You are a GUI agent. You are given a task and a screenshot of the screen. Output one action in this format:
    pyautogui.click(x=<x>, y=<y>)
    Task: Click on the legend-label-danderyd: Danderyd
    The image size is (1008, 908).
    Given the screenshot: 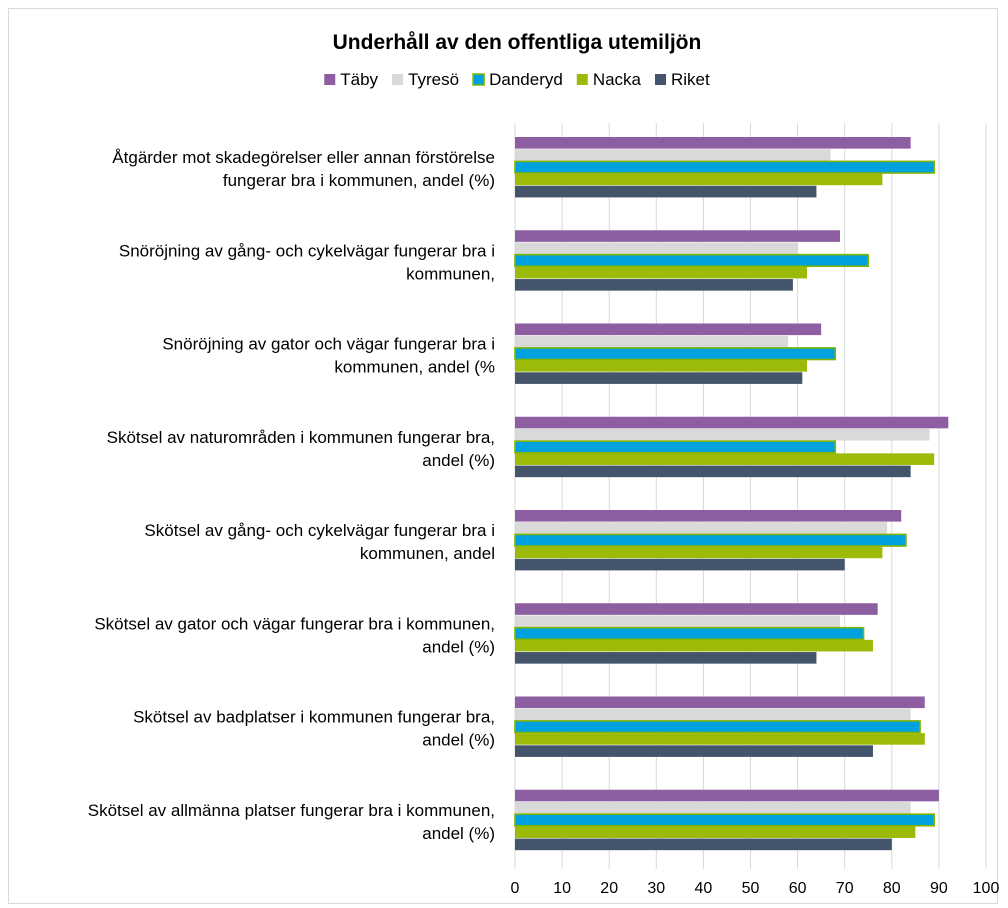 What is the action you would take?
    pyautogui.click(x=526, y=79)
    